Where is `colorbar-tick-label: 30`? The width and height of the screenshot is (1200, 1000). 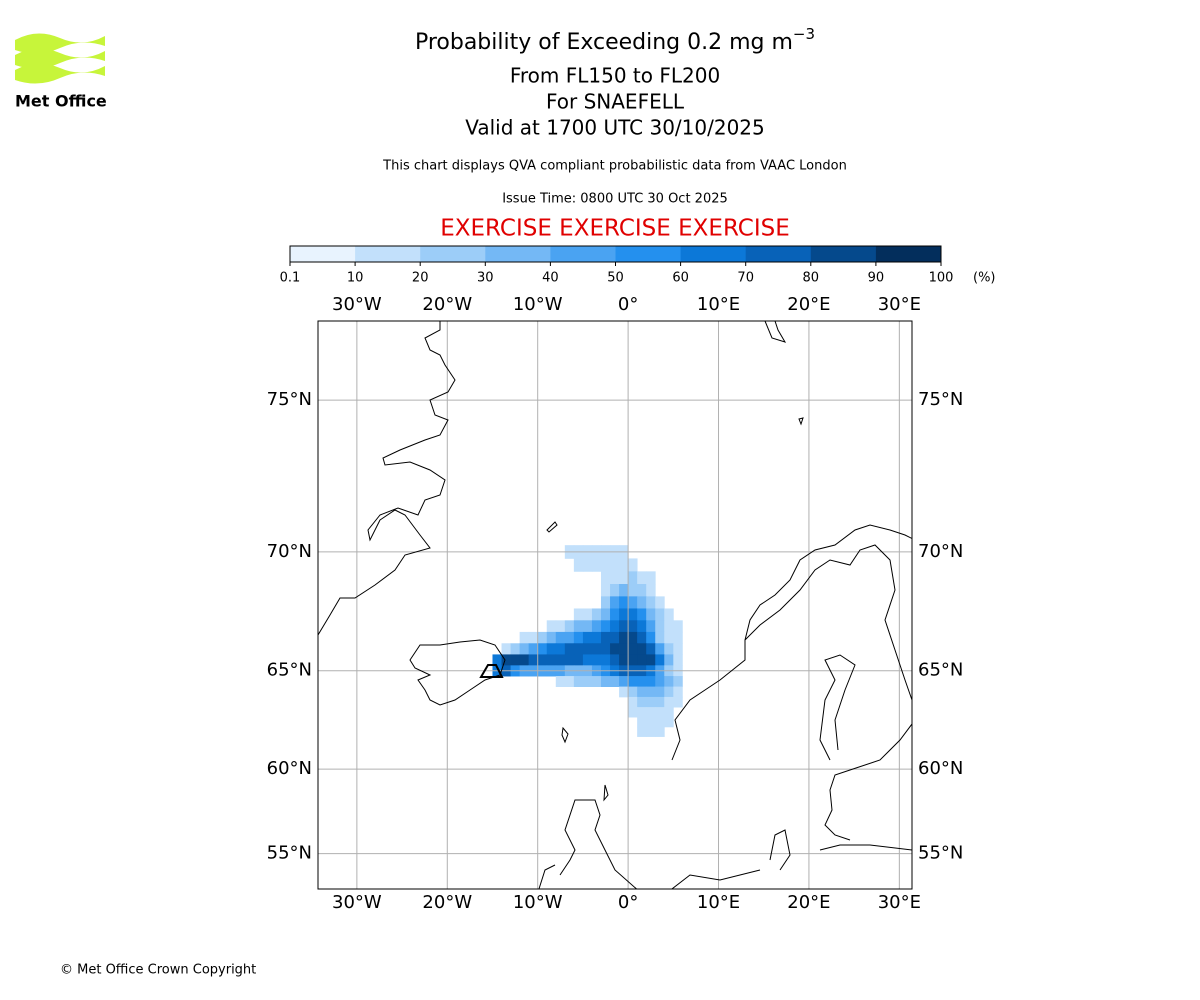
colorbar-tick-label: 30 is located at coordinates (485, 278).